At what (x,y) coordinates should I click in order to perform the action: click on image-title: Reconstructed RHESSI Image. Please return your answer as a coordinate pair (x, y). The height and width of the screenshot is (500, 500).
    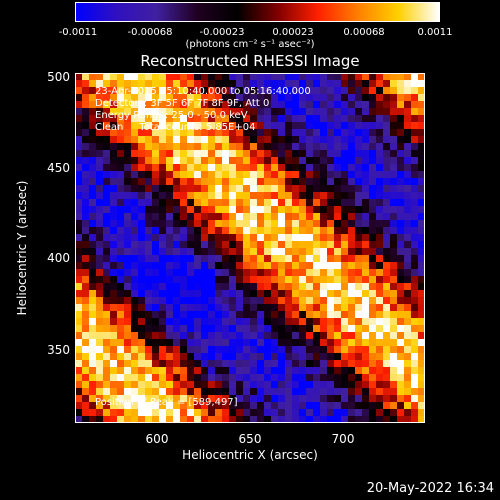
    Looking at the image, I should click on (250, 61).